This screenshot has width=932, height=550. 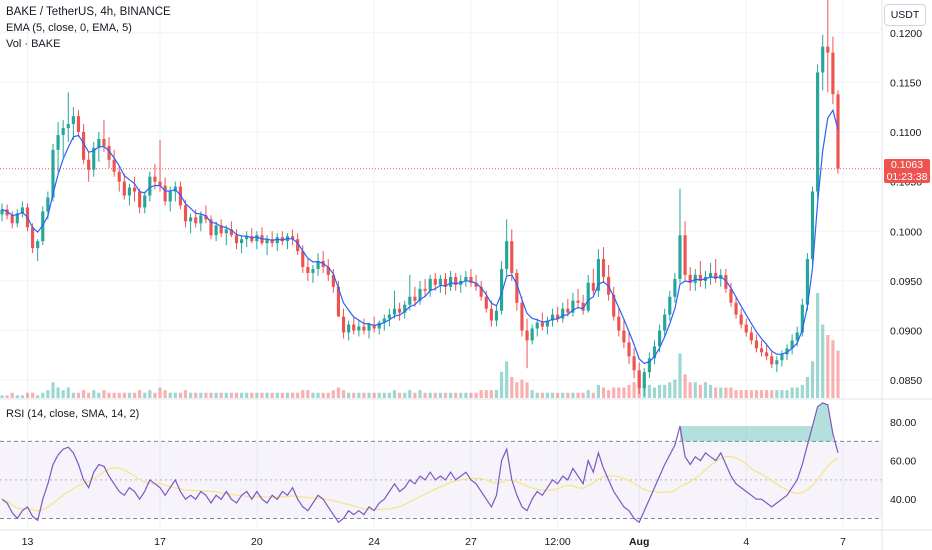 I want to click on rsi-overbought-fill, so click(x=756, y=422).